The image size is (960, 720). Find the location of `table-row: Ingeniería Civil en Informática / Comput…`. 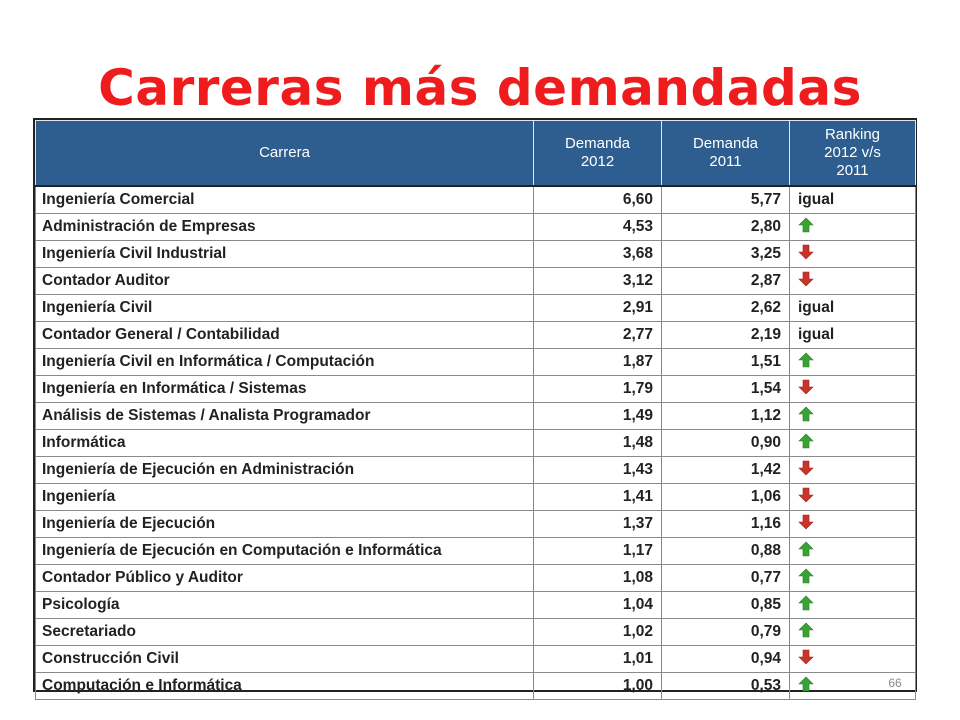

table-row: Ingeniería Civil en Informática / Comput… is located at coordinates (475, 362).